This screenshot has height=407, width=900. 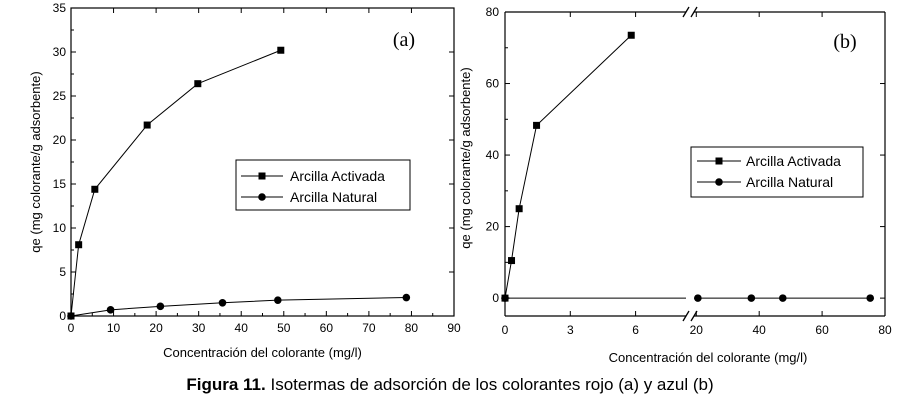 What do you see at coordinates (493, 84) in the screenshot?
I see `y-tick-label-b: 60` at bounding box center [493, 84].